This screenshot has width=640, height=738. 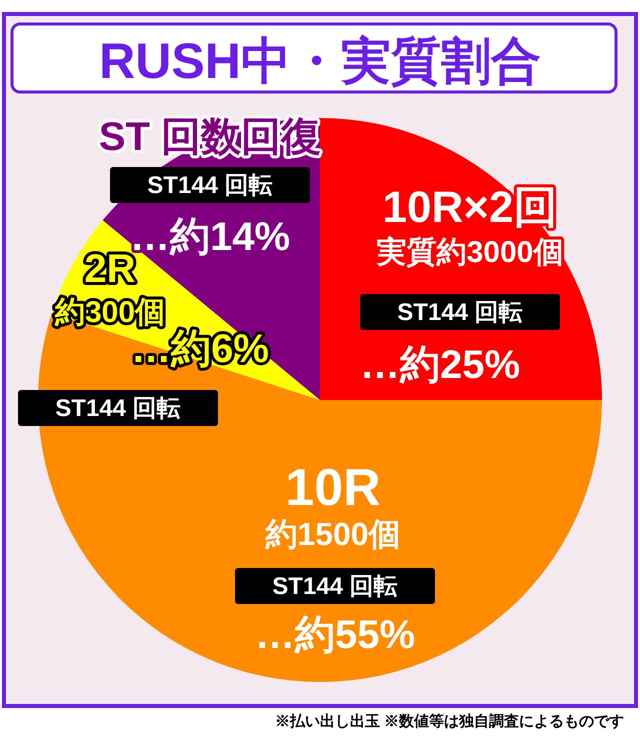 What do you see at coordinates (110, 312) in the screenshot?
I see `text: 約300個` at bounding box center [110, 312].